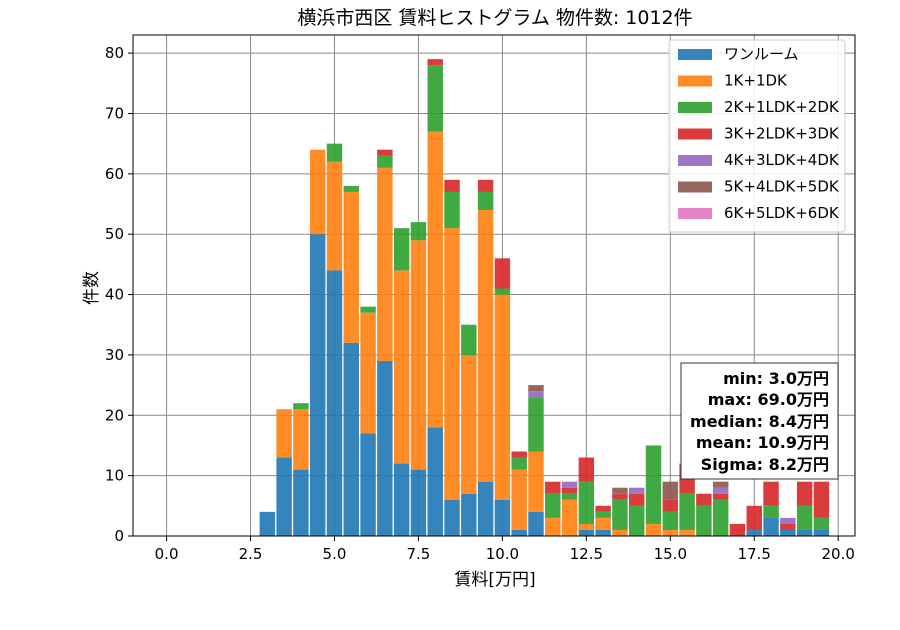 This screenshot has width=900, height=630. Describe the element at coordinates (776, 378) in the screenshot. I see `stat-min: min: 3.0万円` at that location.